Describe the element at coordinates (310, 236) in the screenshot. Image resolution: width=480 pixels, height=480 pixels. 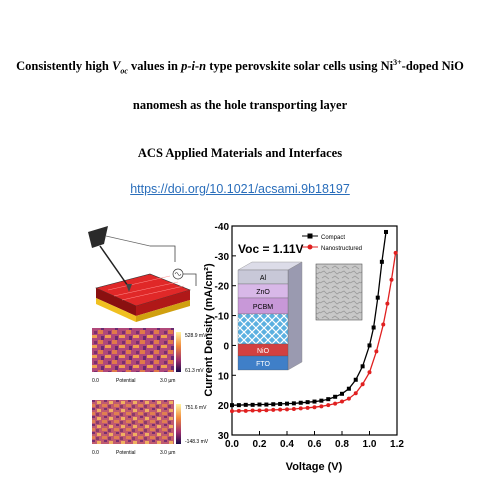
I see `legend-compact-marker` at that location.